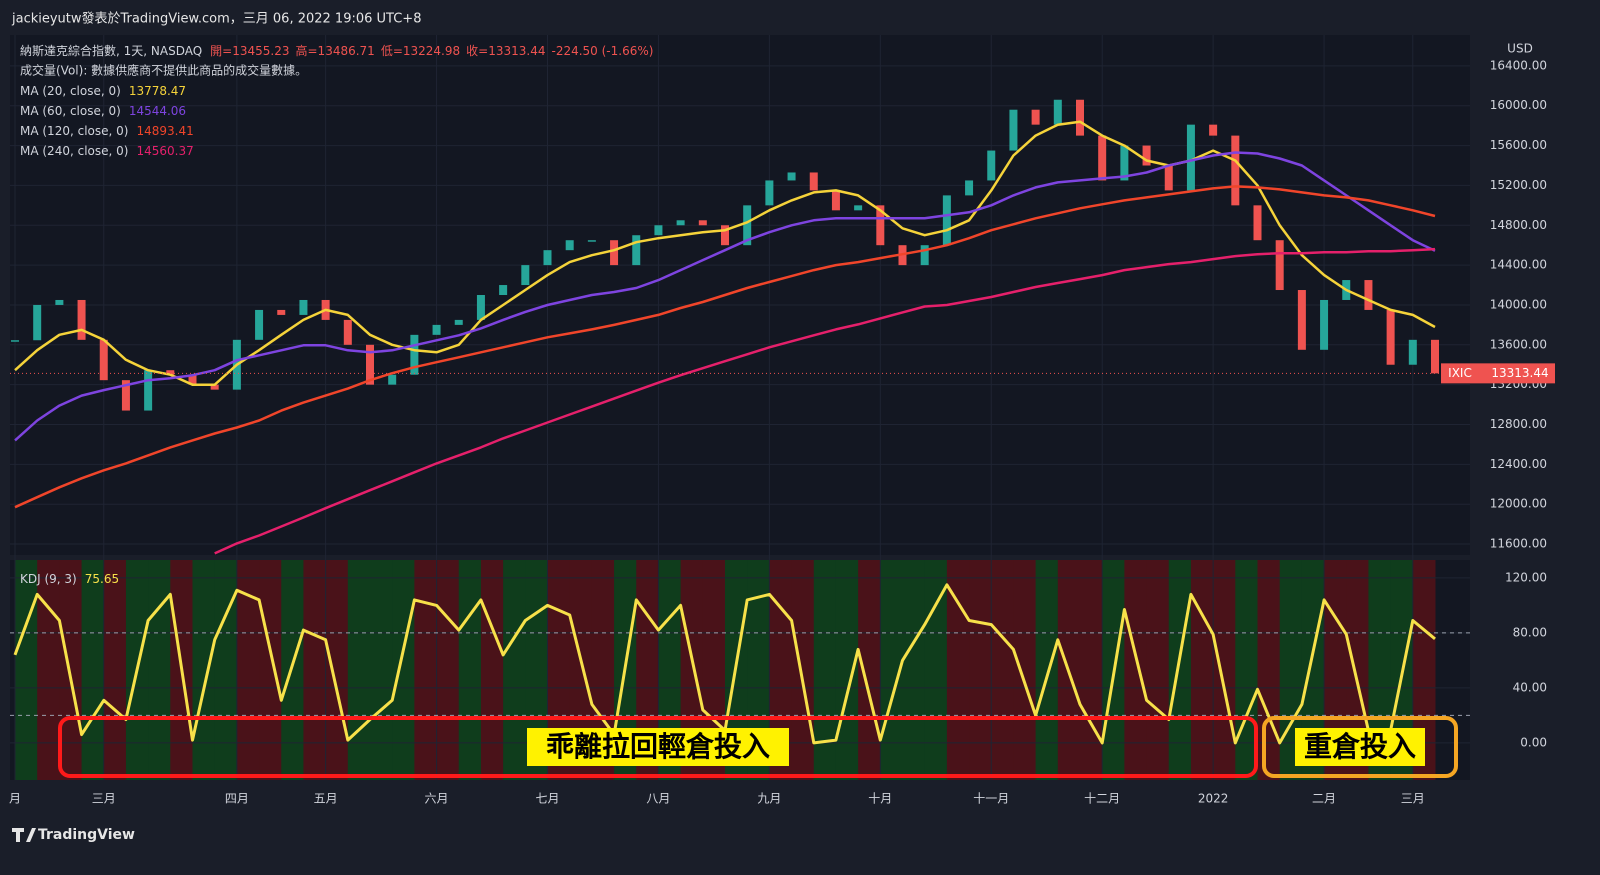 The height and width of the screenshot is (875, 1600). I want to click on legend-entry: MA (60, close, 0) 14544.06, so click(103, 111).